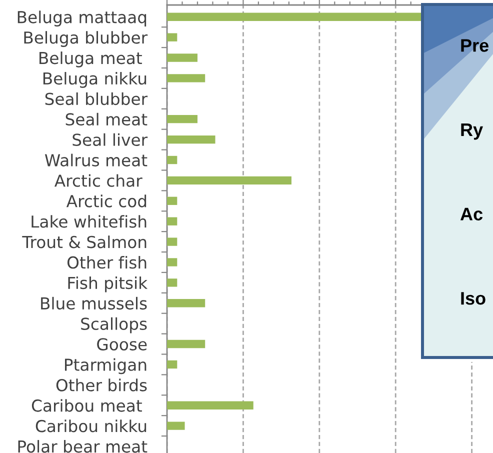 This screenshot has width=493, height=453. What do you see at coordinates (87, 405) in the screenshot?
I see `y-tick-label: Caribou meat` at bounding box center [87, 405].